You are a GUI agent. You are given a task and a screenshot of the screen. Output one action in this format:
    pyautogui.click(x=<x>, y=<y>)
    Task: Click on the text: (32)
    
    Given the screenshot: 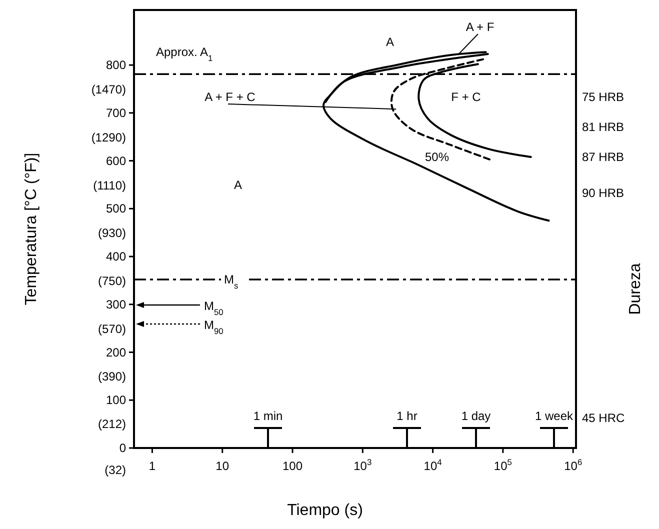 What is the action you would take?
    pyautogui.click(x=115, y=470)
    